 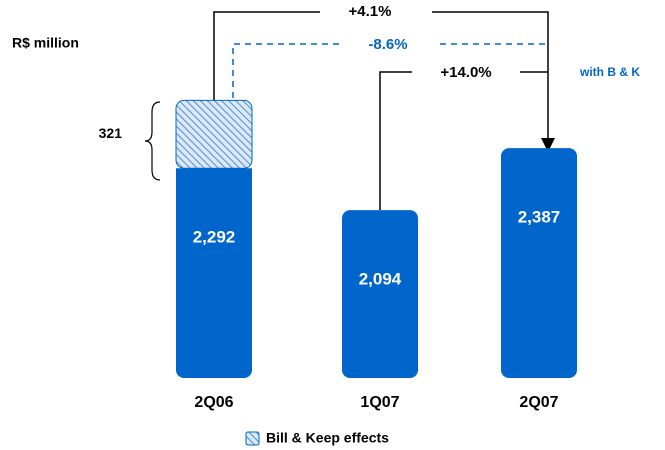 What do you see at coordinates (387, 44) in the screenshot?
I see `growth-label: -8.6%` at bounding box center [387, 44].